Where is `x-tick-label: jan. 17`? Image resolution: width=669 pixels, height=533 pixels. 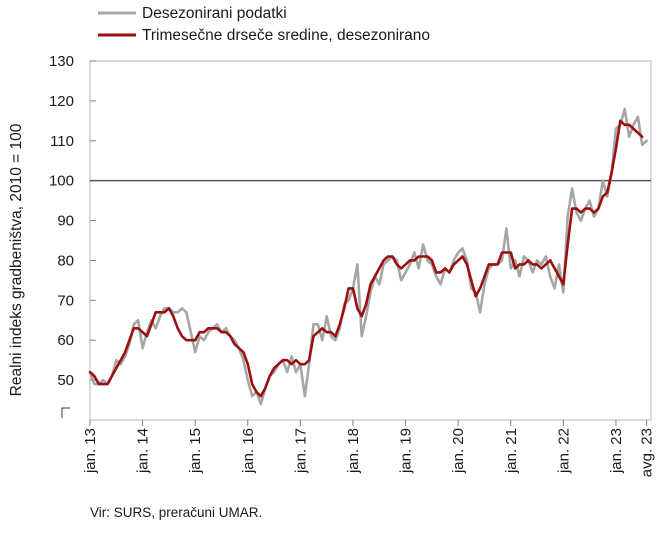 x-tick-label: jan. 17 is located at coordinates (300, 451).